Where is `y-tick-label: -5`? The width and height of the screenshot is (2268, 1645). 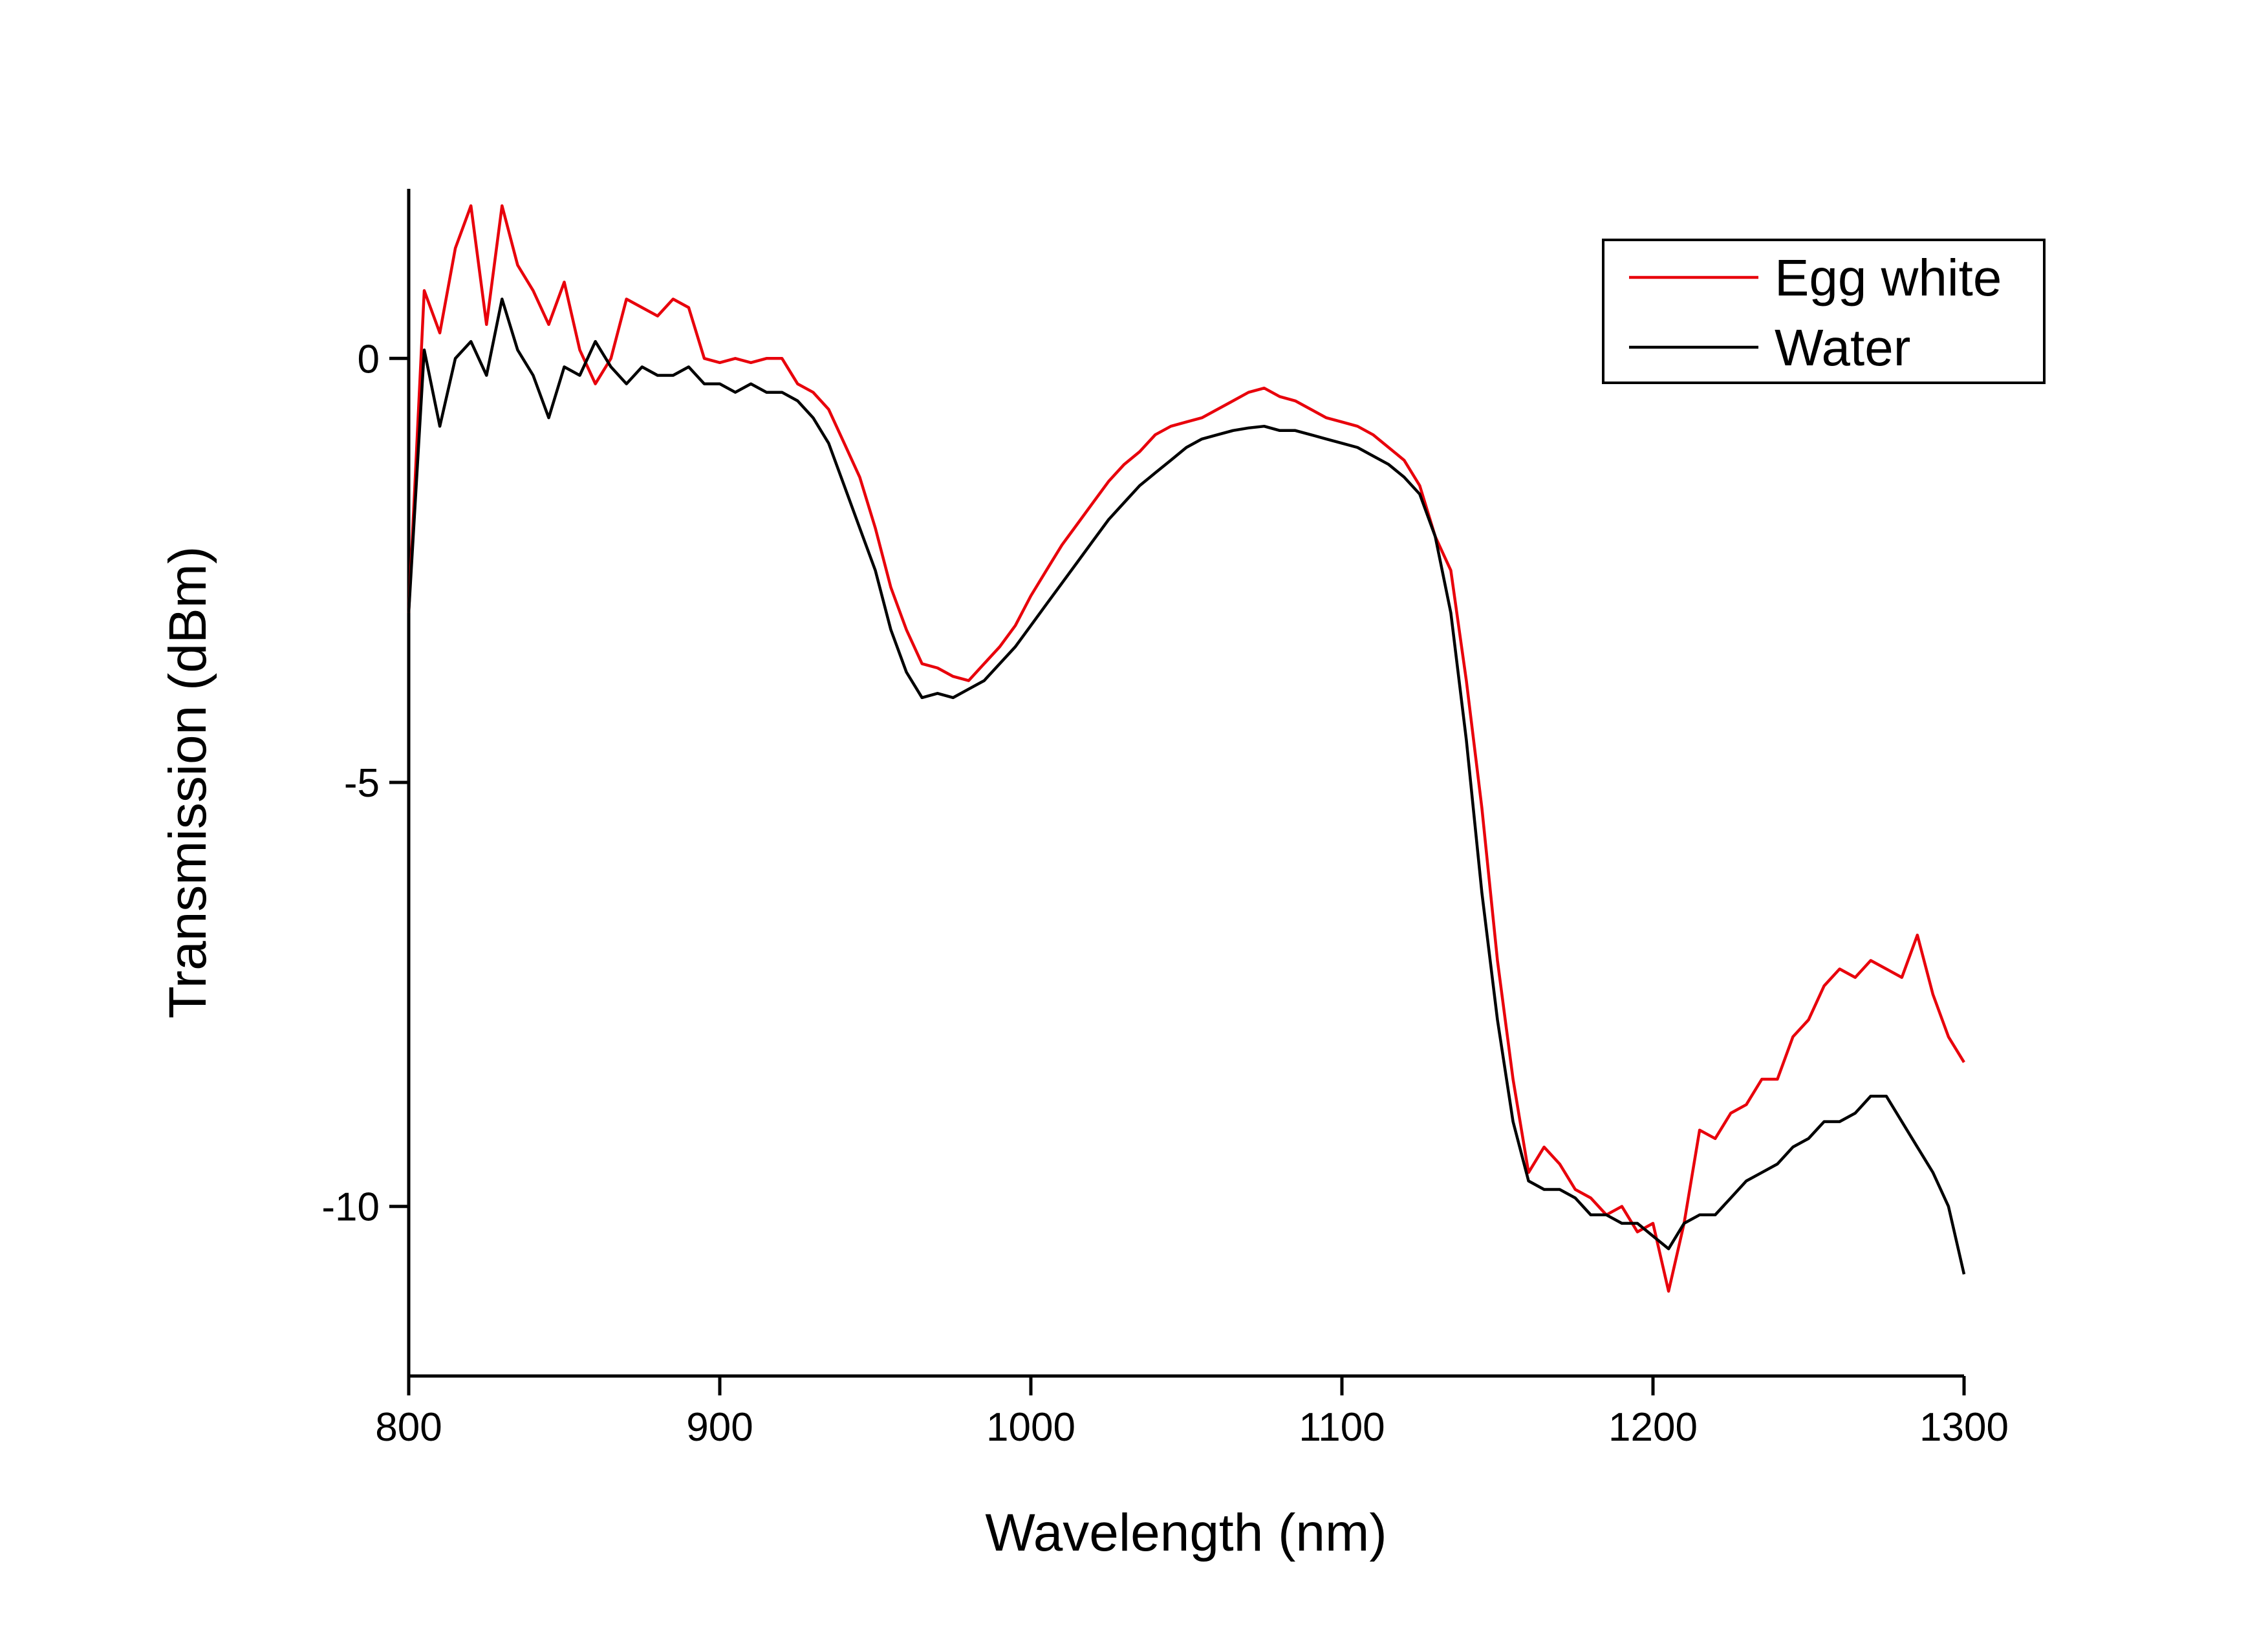 y-tick-label: -5 is located at coordinates (362, 783).